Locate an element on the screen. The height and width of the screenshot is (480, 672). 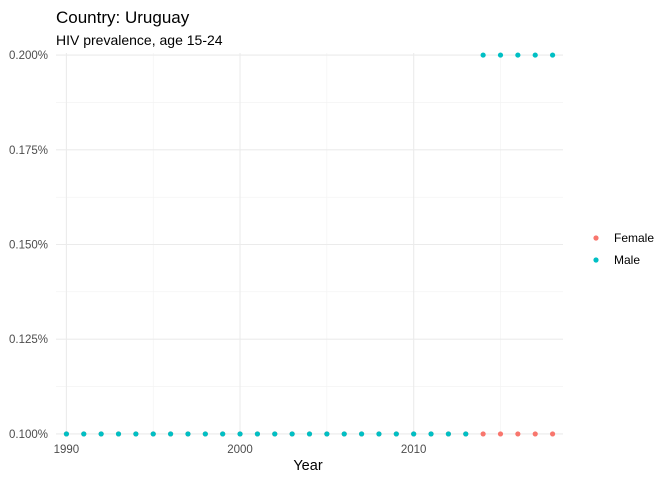
x-axis-ticks: 1990 2000 2010 is located at coordinates (240, 450).